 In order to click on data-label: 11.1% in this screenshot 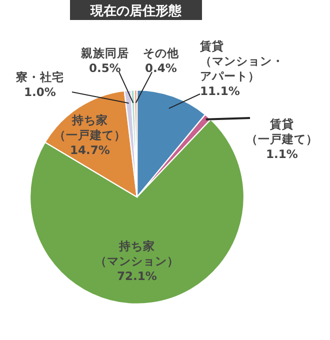, I will do `click(220, 91)`.